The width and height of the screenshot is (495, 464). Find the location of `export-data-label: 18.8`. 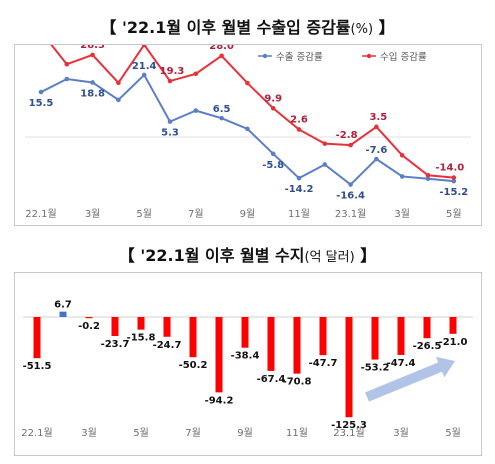

export-data-label: 18.8 is located at coordinates (92, 93).